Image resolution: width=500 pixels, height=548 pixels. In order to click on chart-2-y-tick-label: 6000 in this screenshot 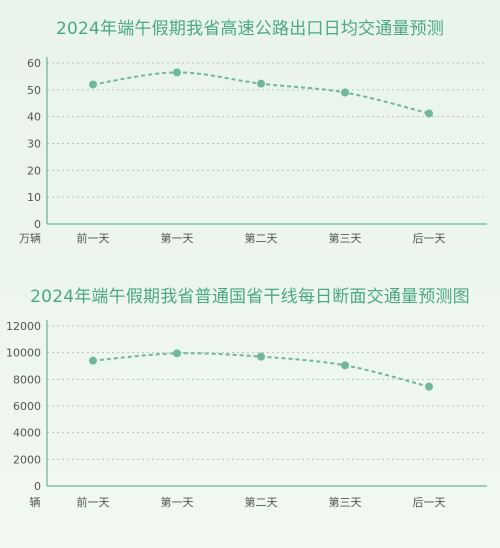, I will do `click(27, 406)`.